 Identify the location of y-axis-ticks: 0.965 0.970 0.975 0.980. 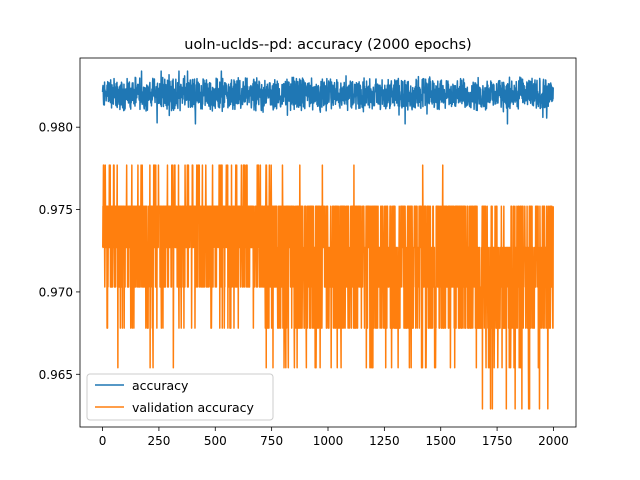
(59, 251).